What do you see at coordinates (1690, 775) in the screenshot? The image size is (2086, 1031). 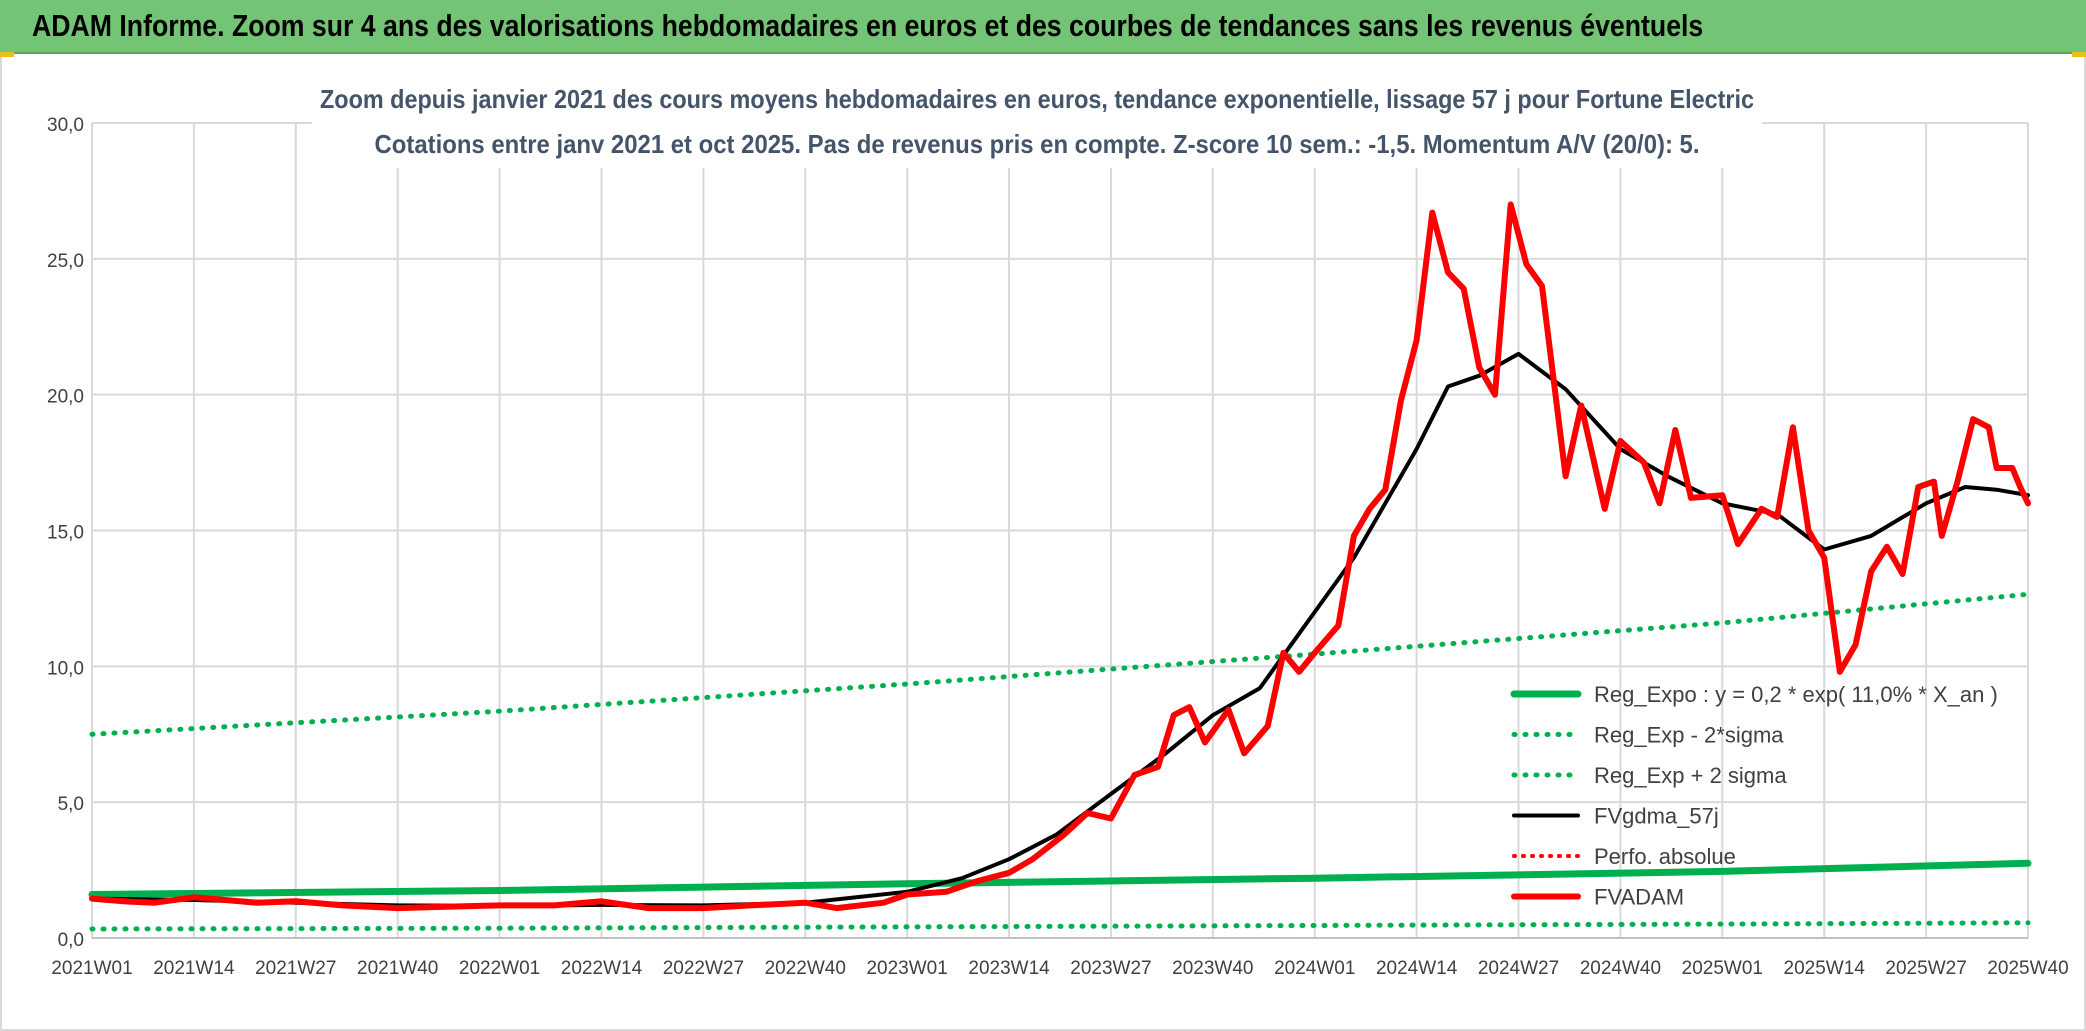 I see `legend-label: Reg_Exp + 2 sigma` at bounding box center [1690, 775].